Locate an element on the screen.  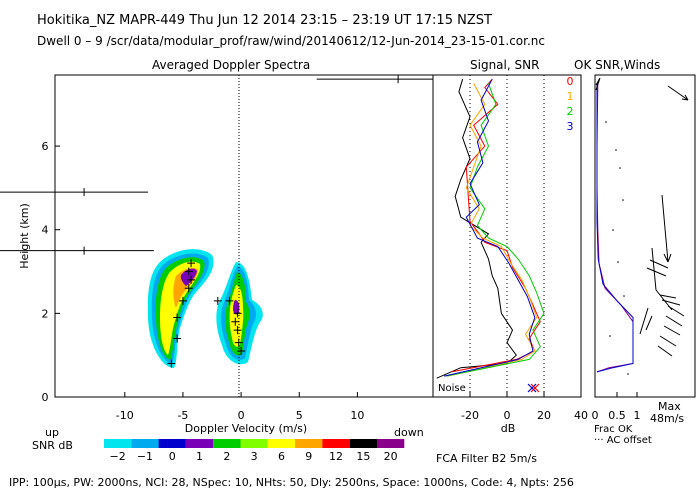
winds-barbs is located at coordinates (664, 221).